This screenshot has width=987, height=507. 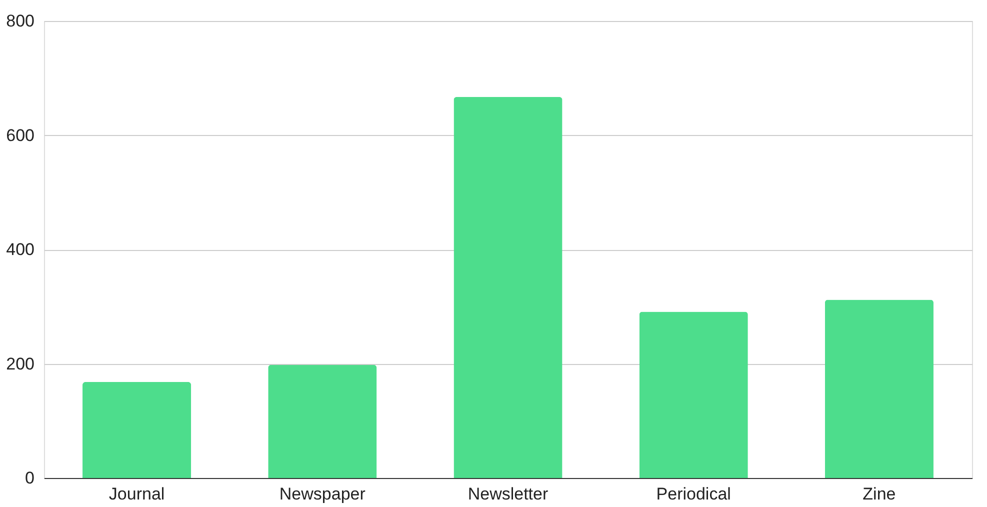 I want to click on y-tick-label: 200, so click(x=20, y=364).